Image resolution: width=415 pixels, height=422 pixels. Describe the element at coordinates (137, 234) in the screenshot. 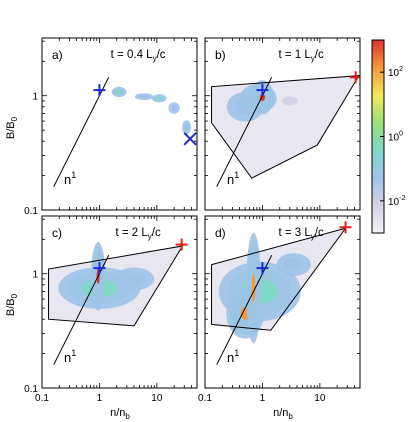

I see `panel-title: t = 2 Ly/c` at that location.